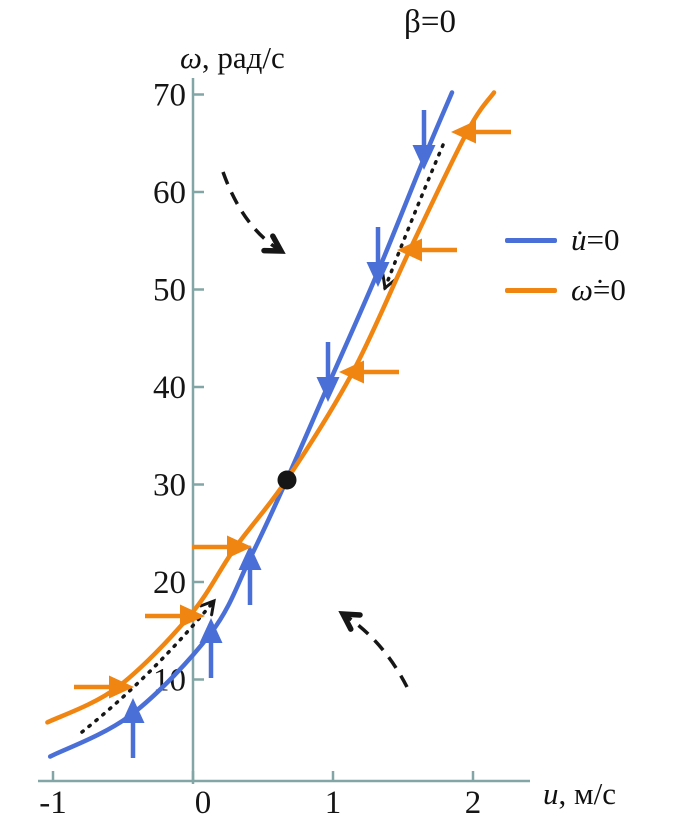 This screenshot has height=833, width=689. What do you see at coordinates (579, 239) in the screenshot?
I see `legend-var-u: u̇` at bounding box center [579, 239].